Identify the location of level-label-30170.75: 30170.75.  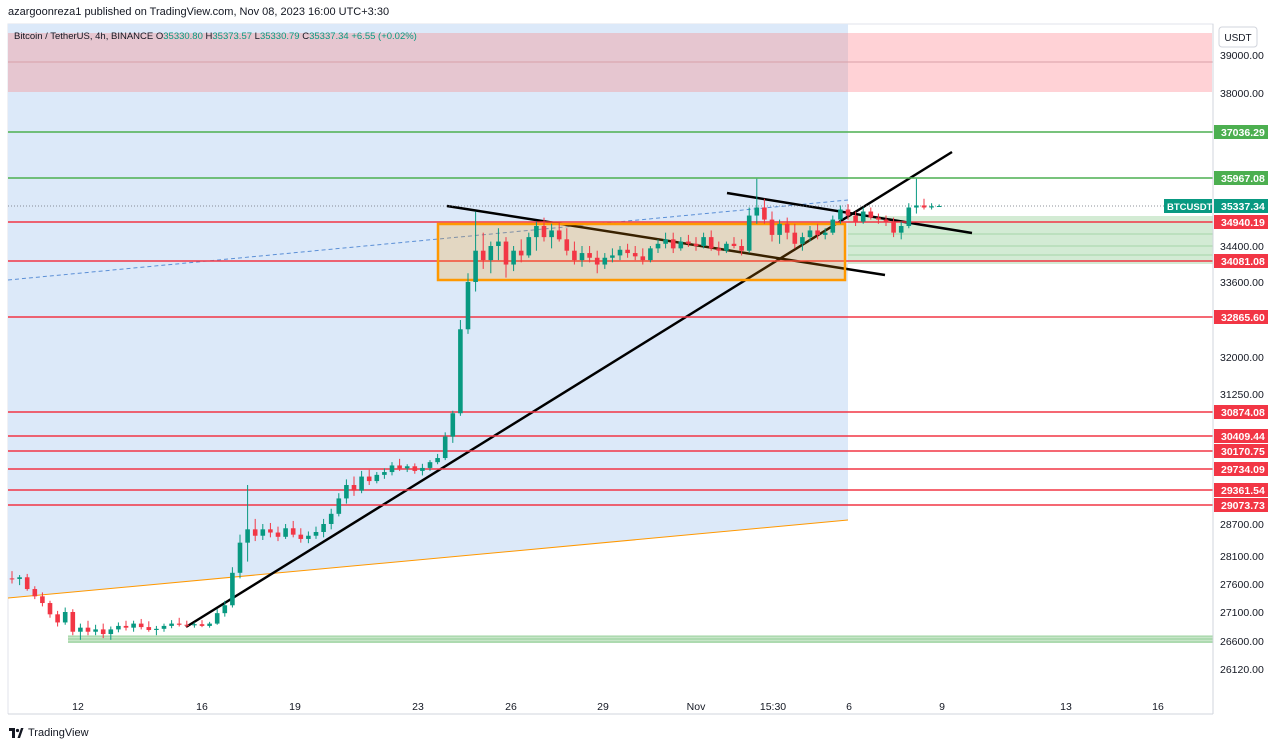
(1243, 452).